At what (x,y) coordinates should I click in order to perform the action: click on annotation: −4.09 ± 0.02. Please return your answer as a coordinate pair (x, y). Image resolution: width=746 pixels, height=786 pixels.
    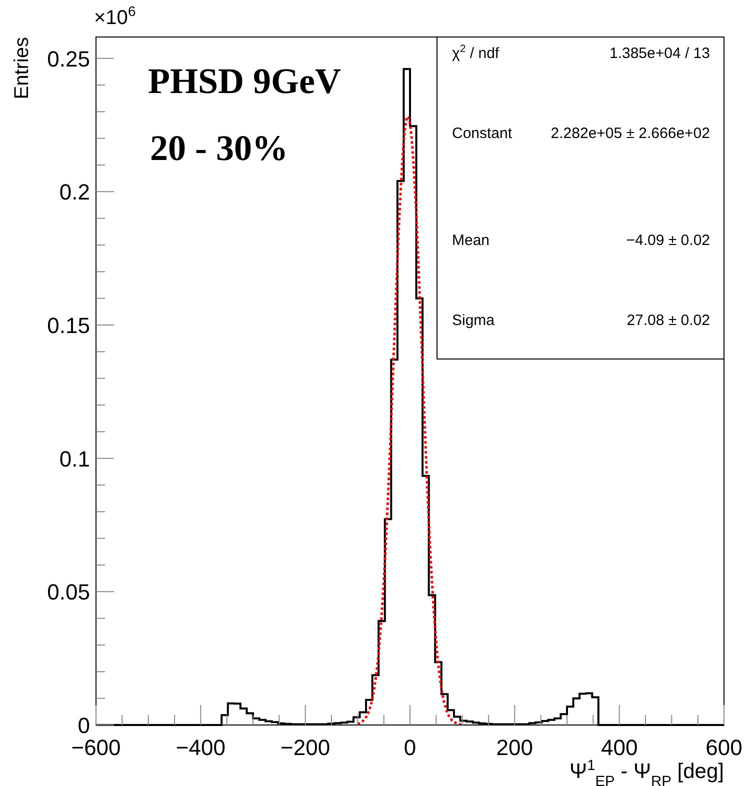
    Looking at the image, I should click on (668, 240).